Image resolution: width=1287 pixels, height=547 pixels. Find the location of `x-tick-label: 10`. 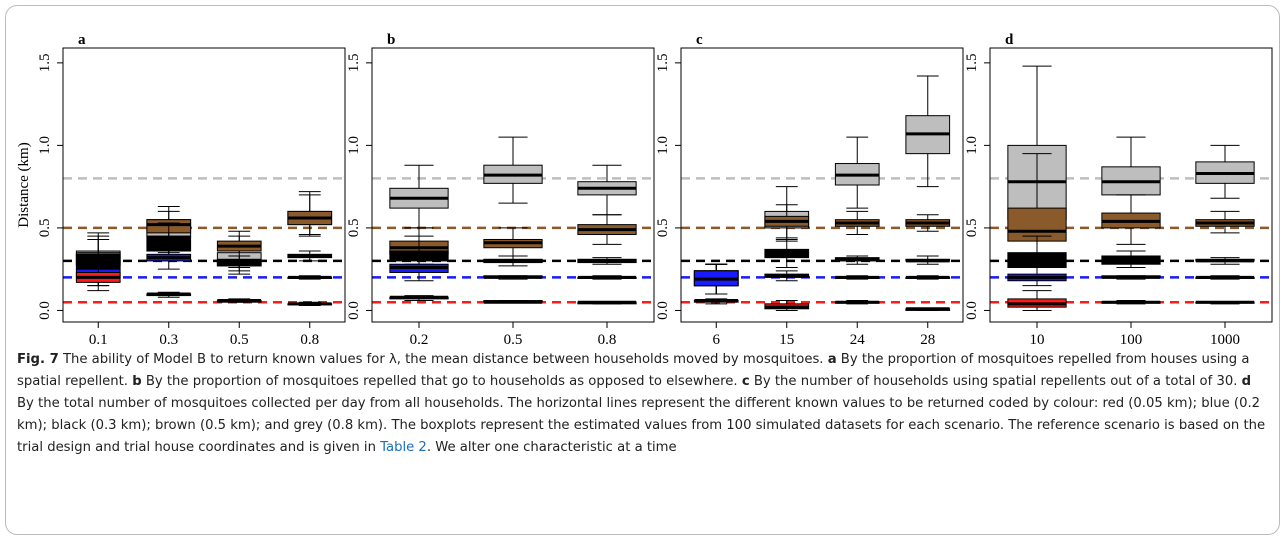

x-tick-label: 10 is located at coordinates (1037, 338).